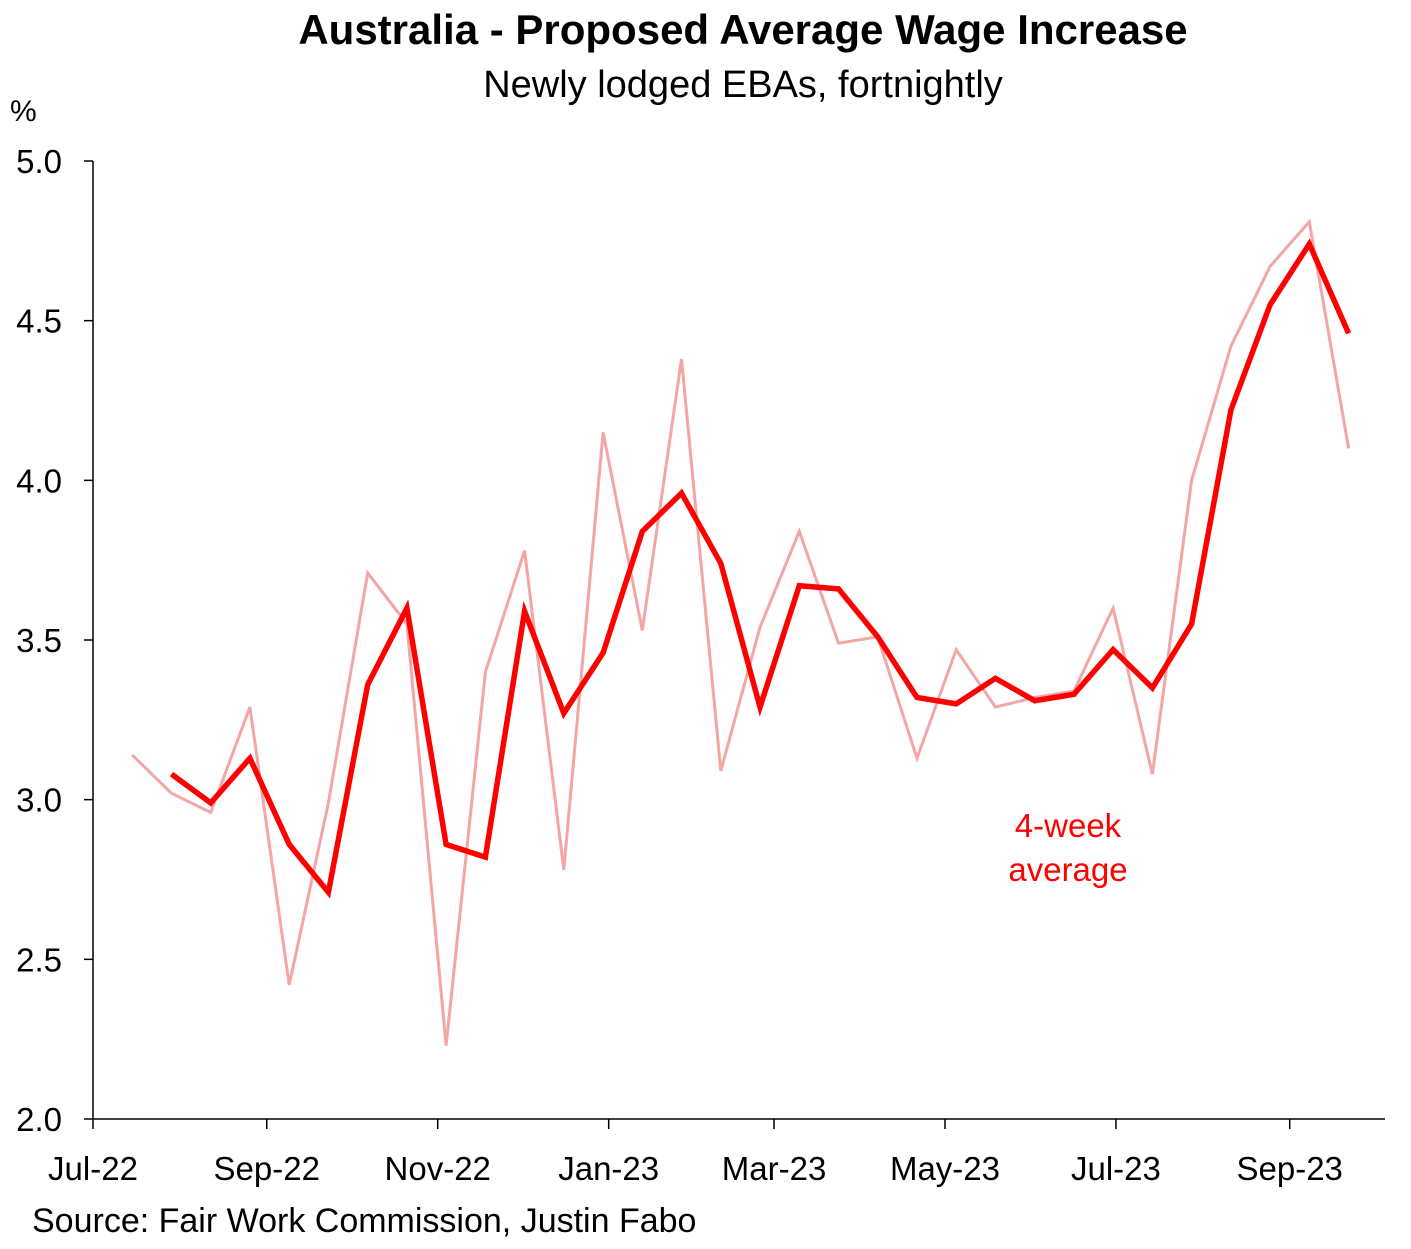 This screenshot has width=1411, height=1249. I want to click on x-tick-label: Jan-23, so click(608, 1168).